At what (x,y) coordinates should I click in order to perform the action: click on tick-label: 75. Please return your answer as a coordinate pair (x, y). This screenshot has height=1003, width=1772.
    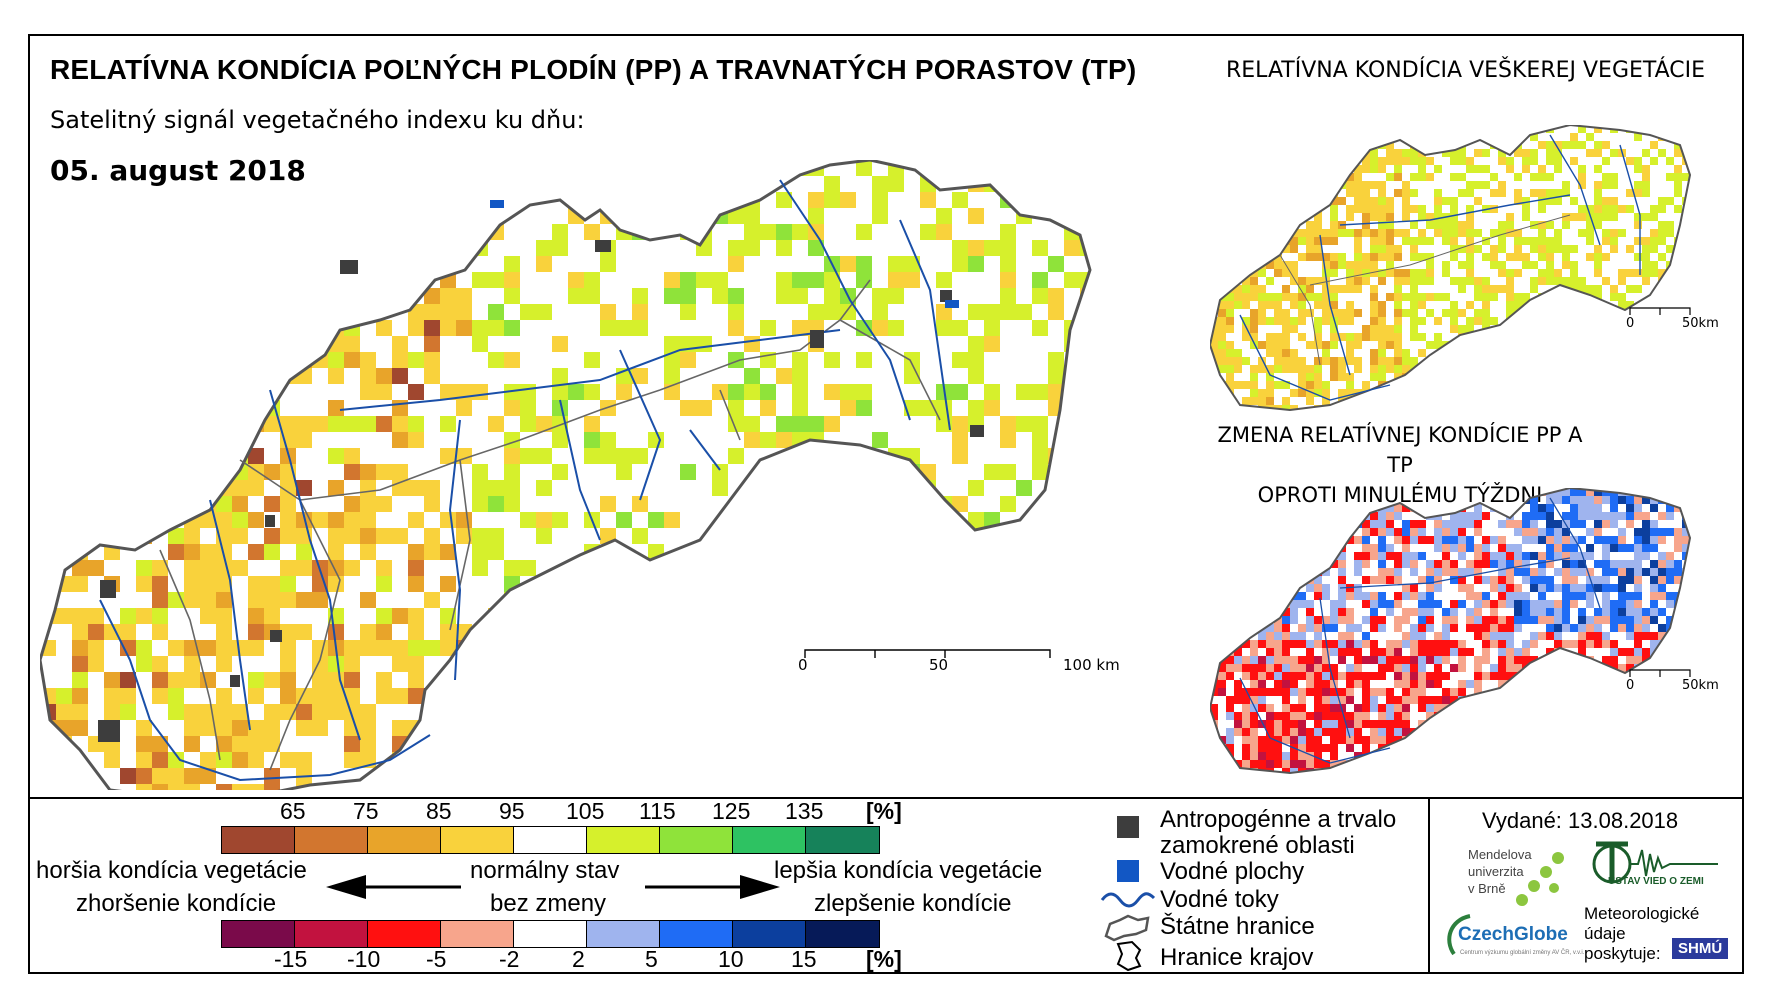
    Looking at the image, I should click on (366, 811).